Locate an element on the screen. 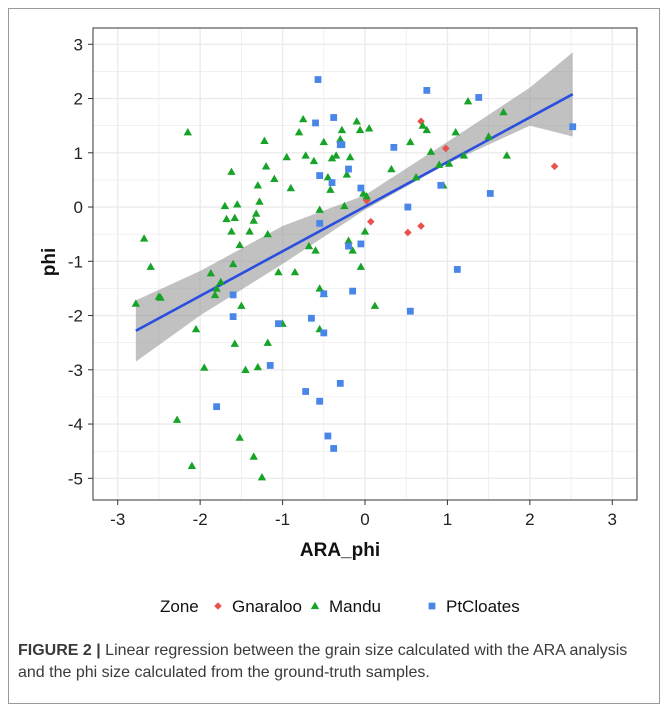 The height and width of the screenshot is (712, 670). x-tick-label: 2 is located at coordinates (529, 519).